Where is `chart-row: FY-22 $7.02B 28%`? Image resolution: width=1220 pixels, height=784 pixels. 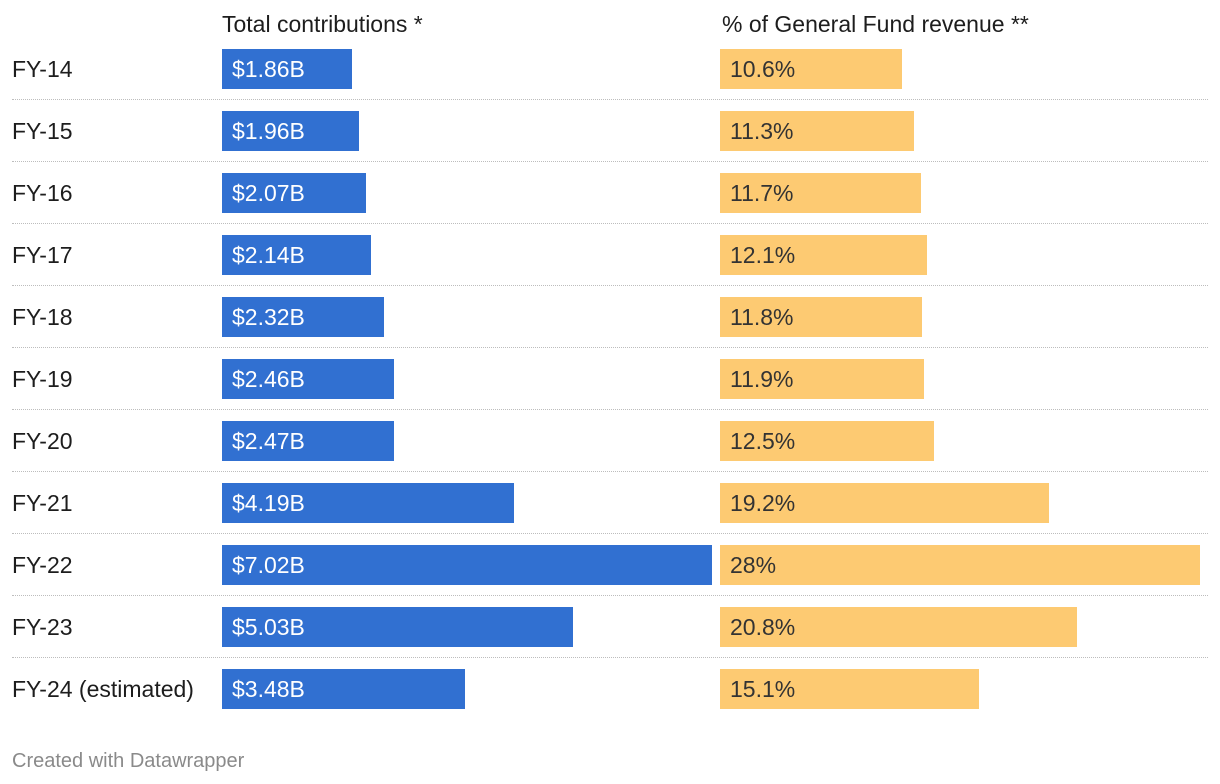 chart-row: FY-22 $7.02B 28% is located at coordinates (610, 565).